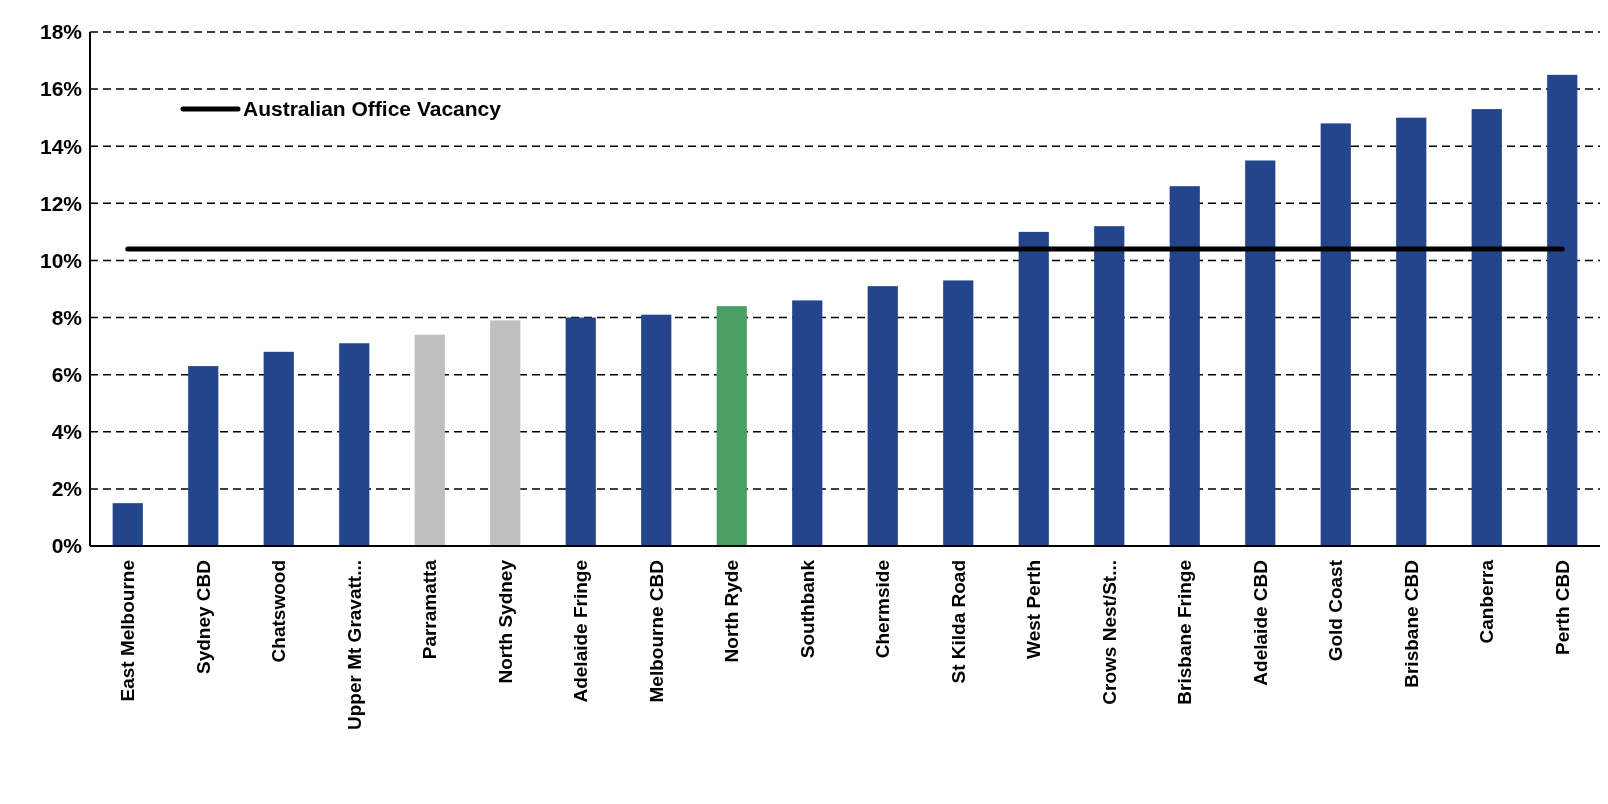 This screenshot has width=1608, height=804. I want to click on x-tick-label: Parramatta, so click(430, 609).